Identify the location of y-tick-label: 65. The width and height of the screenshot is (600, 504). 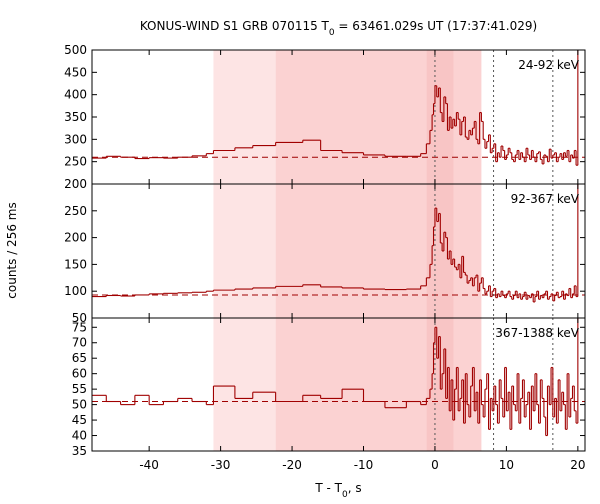
(79, 358).